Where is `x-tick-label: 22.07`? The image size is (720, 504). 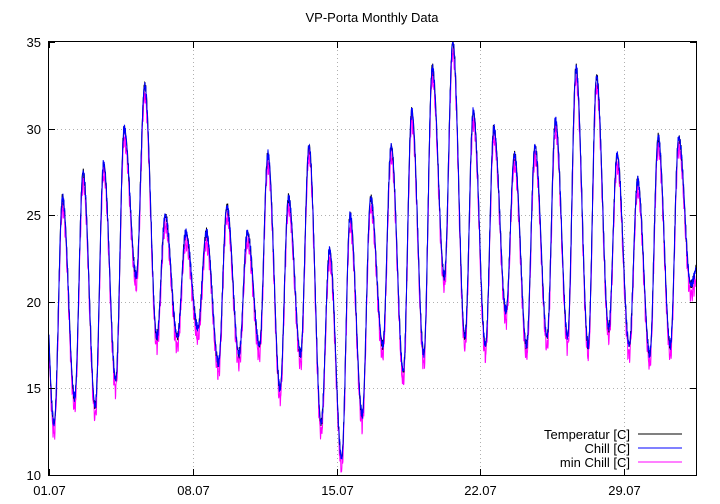
x-tick-label: 22.07 is located at coordinates (480, 490).